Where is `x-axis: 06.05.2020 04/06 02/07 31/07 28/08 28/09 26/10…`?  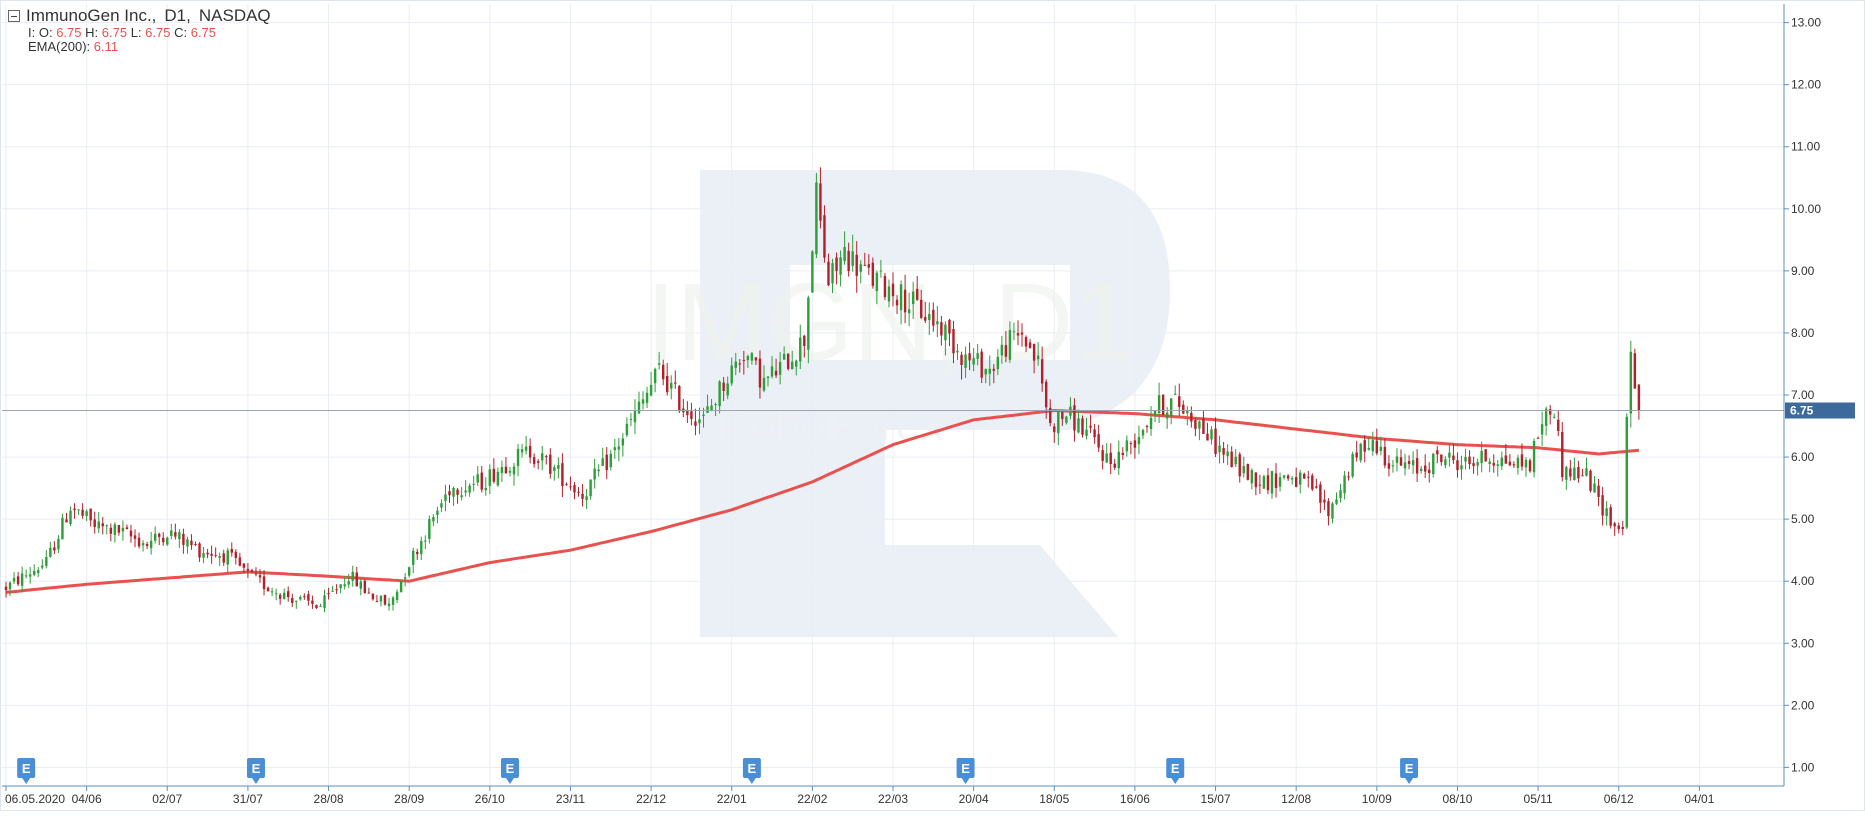 x-axis: 06.05.2020 04/06 02/07 31/07 28/08 28/09 26/10… is located at coordinates (893, 795).